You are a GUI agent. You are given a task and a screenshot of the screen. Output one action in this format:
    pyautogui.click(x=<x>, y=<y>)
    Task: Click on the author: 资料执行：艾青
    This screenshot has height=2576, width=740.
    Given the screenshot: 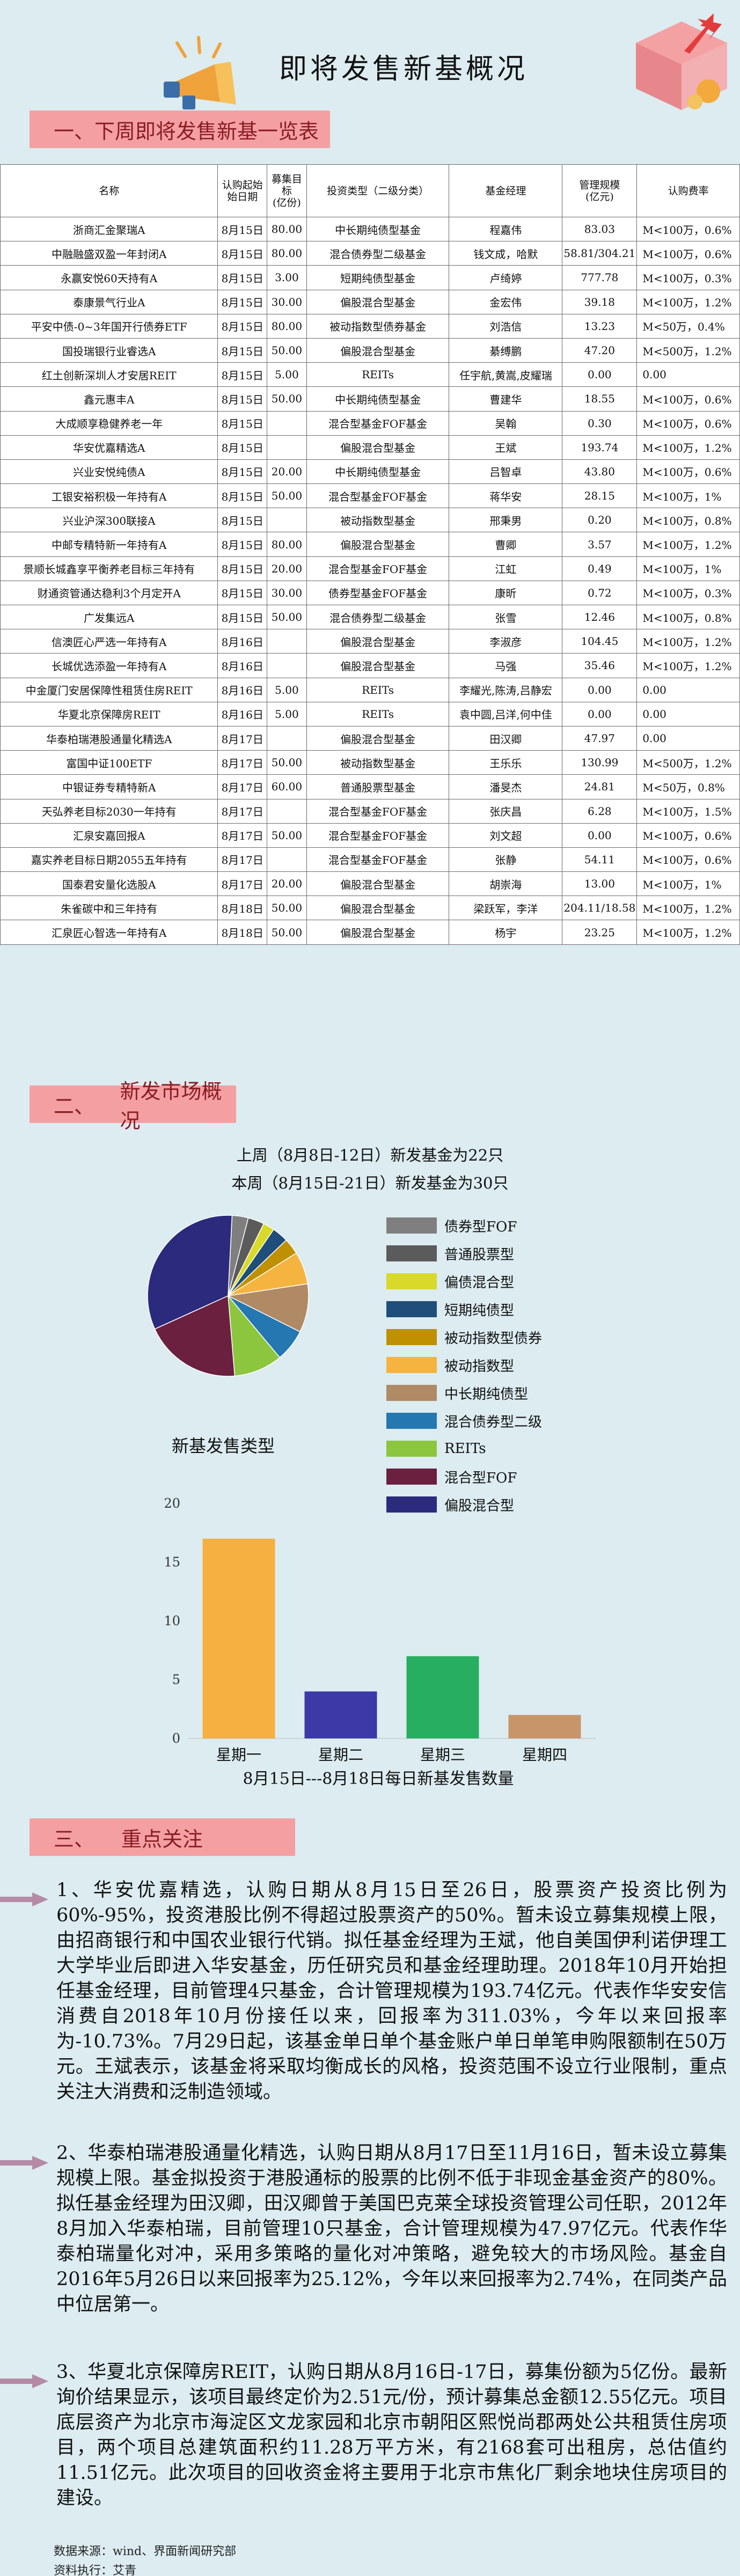 What is the action you would take?
    pyautogui.click(x=95, y=2570)
    